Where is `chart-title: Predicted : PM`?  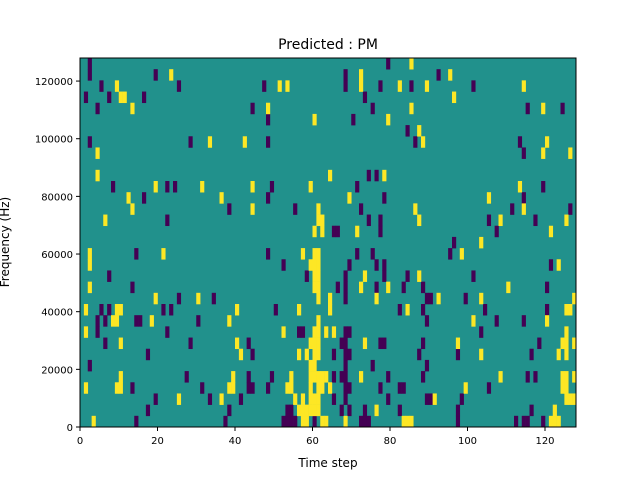 chart-title: Predicted : PM is located at coordinates (328, 45).